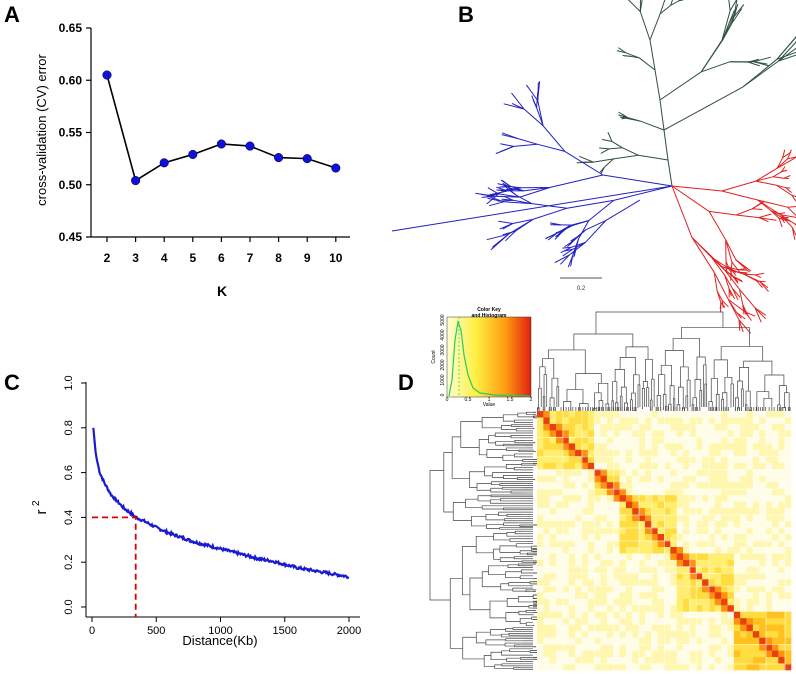  I want to click on tree-trunk, so click(666, 145).